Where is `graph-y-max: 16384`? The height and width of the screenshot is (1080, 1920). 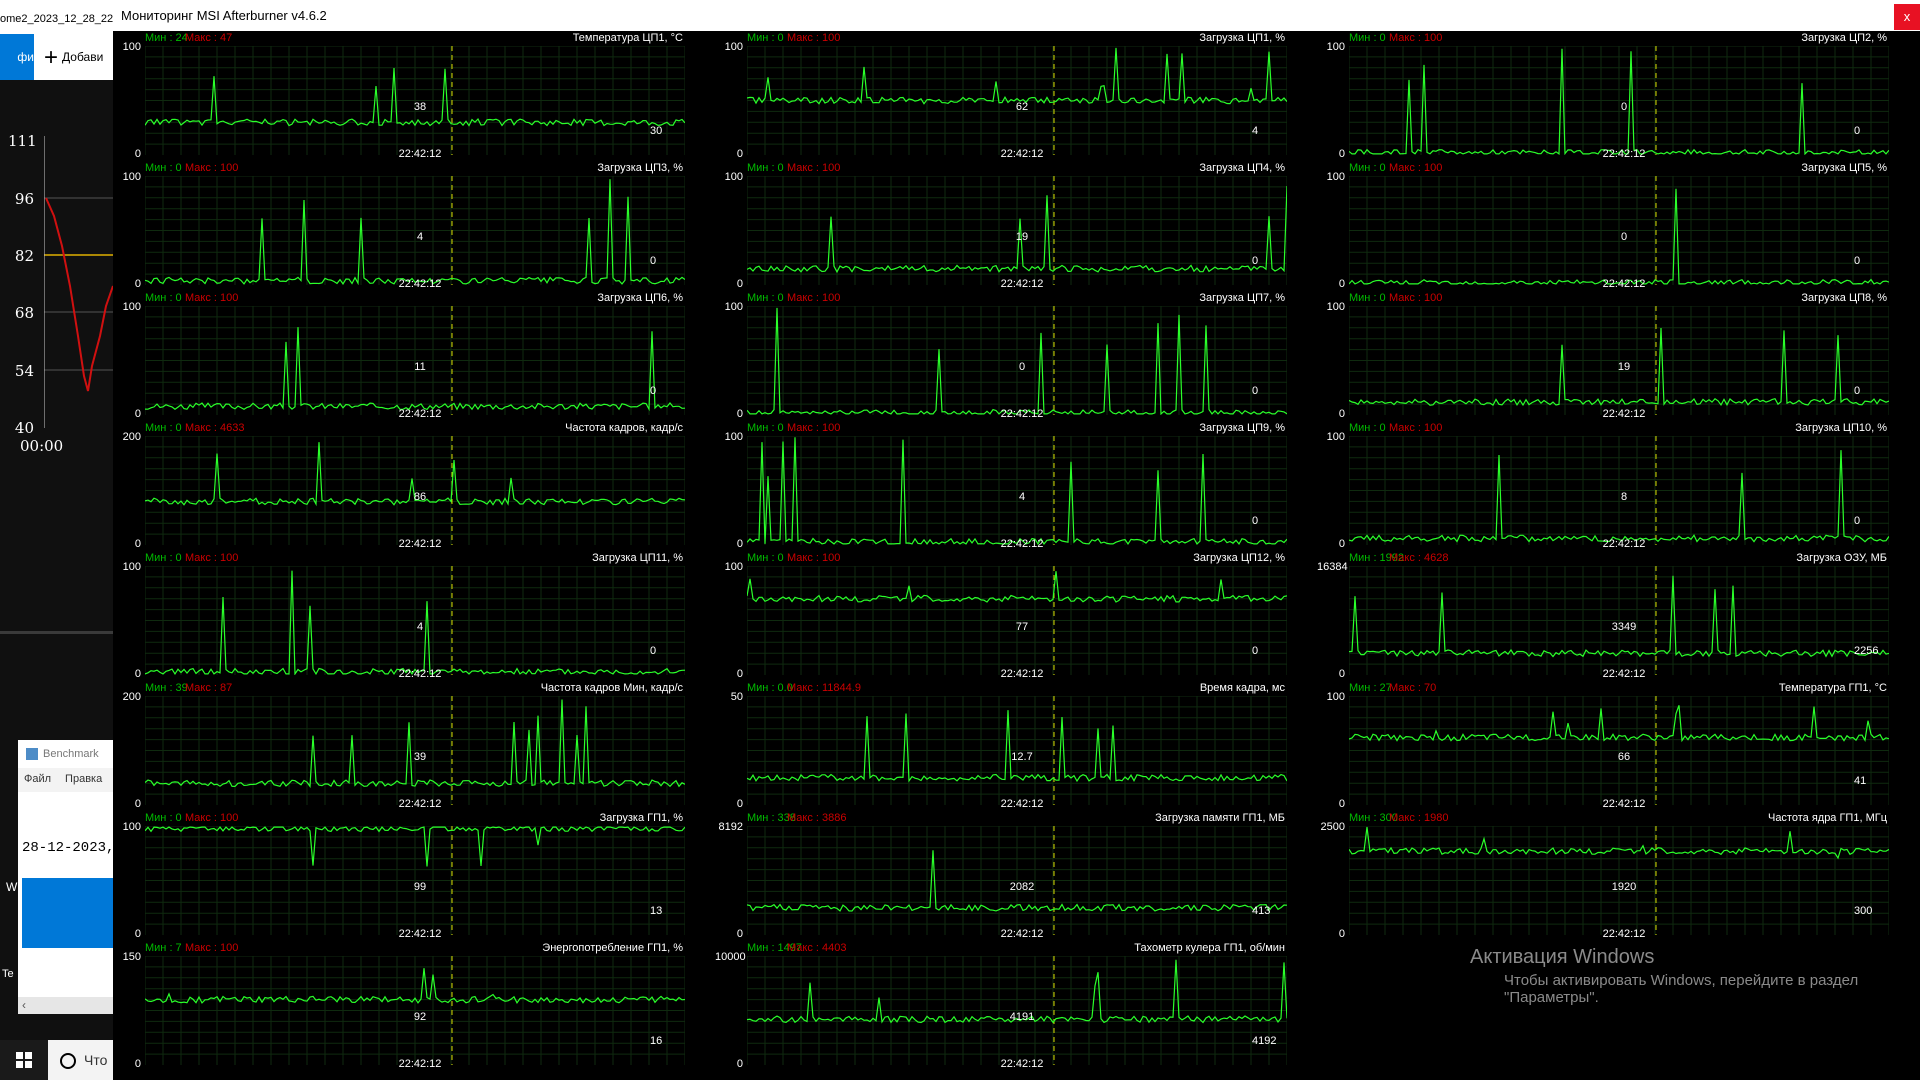 graph-y-max: 16384 is located at coordinates (1332, 567).